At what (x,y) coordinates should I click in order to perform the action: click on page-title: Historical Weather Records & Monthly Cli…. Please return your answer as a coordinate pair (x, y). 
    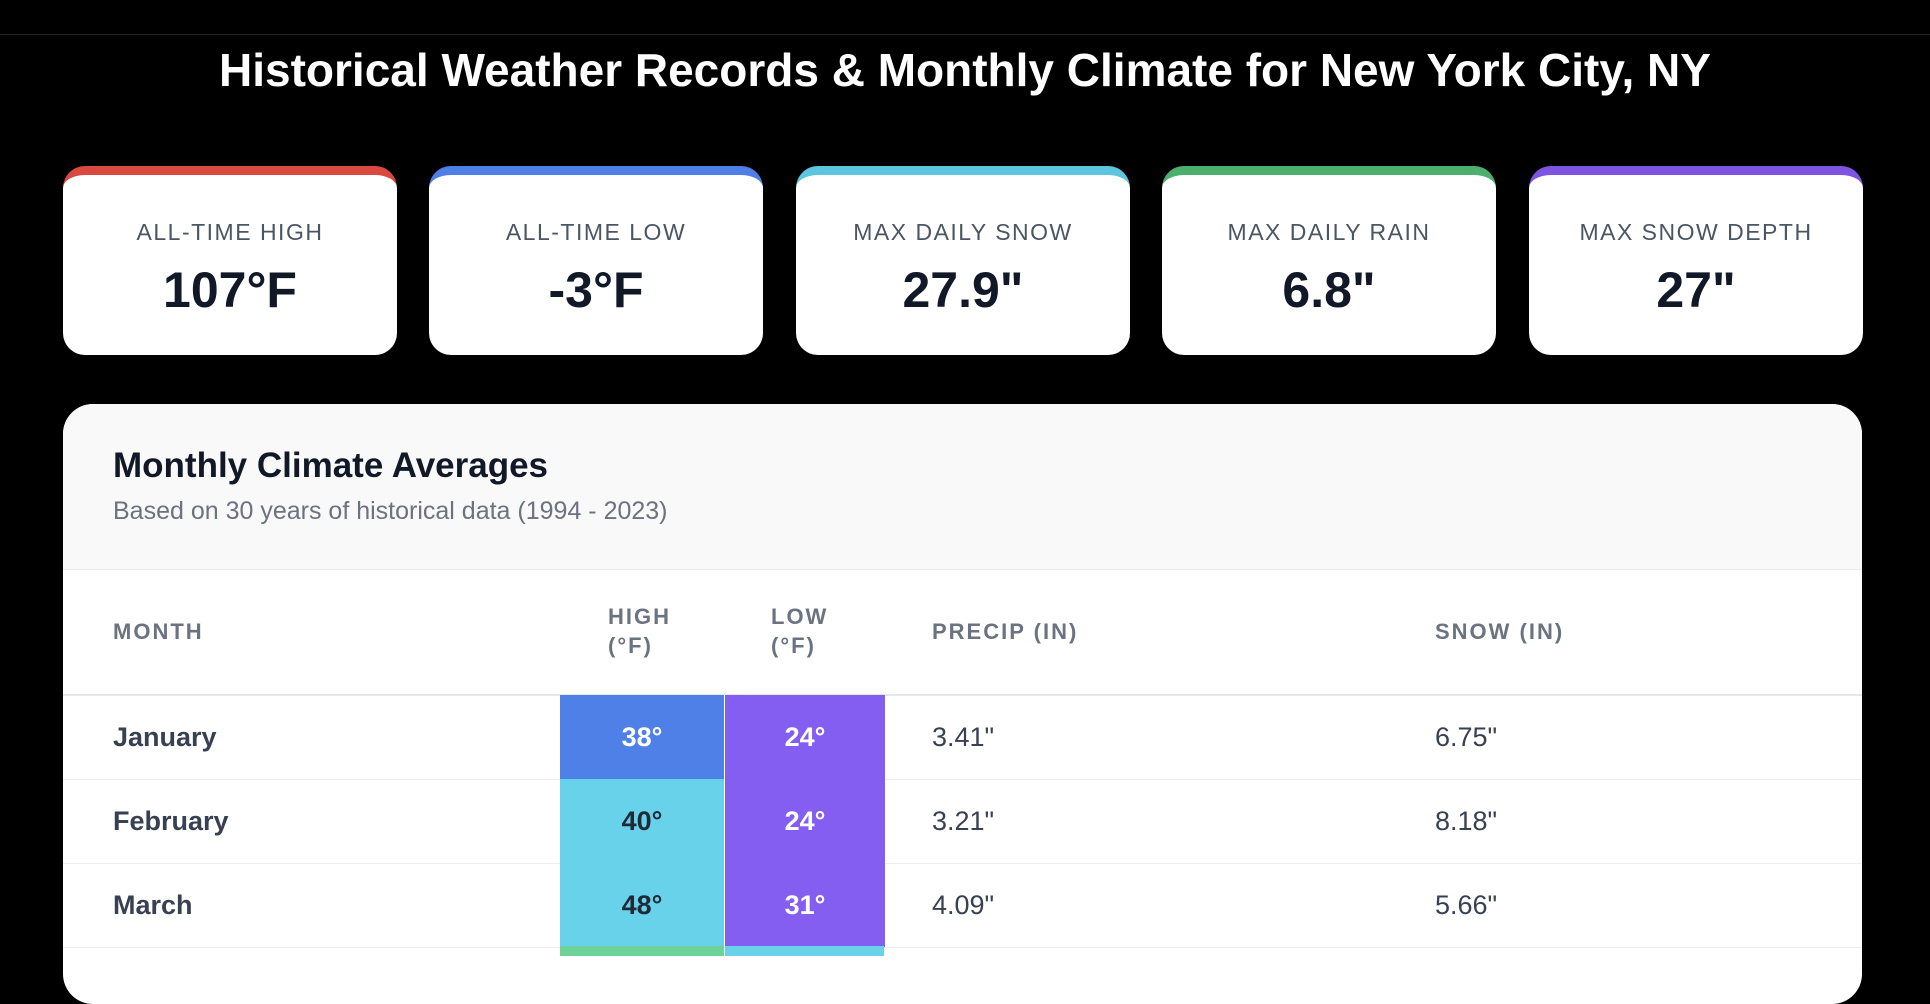
    Looking at the image, I should click on (965, 70).